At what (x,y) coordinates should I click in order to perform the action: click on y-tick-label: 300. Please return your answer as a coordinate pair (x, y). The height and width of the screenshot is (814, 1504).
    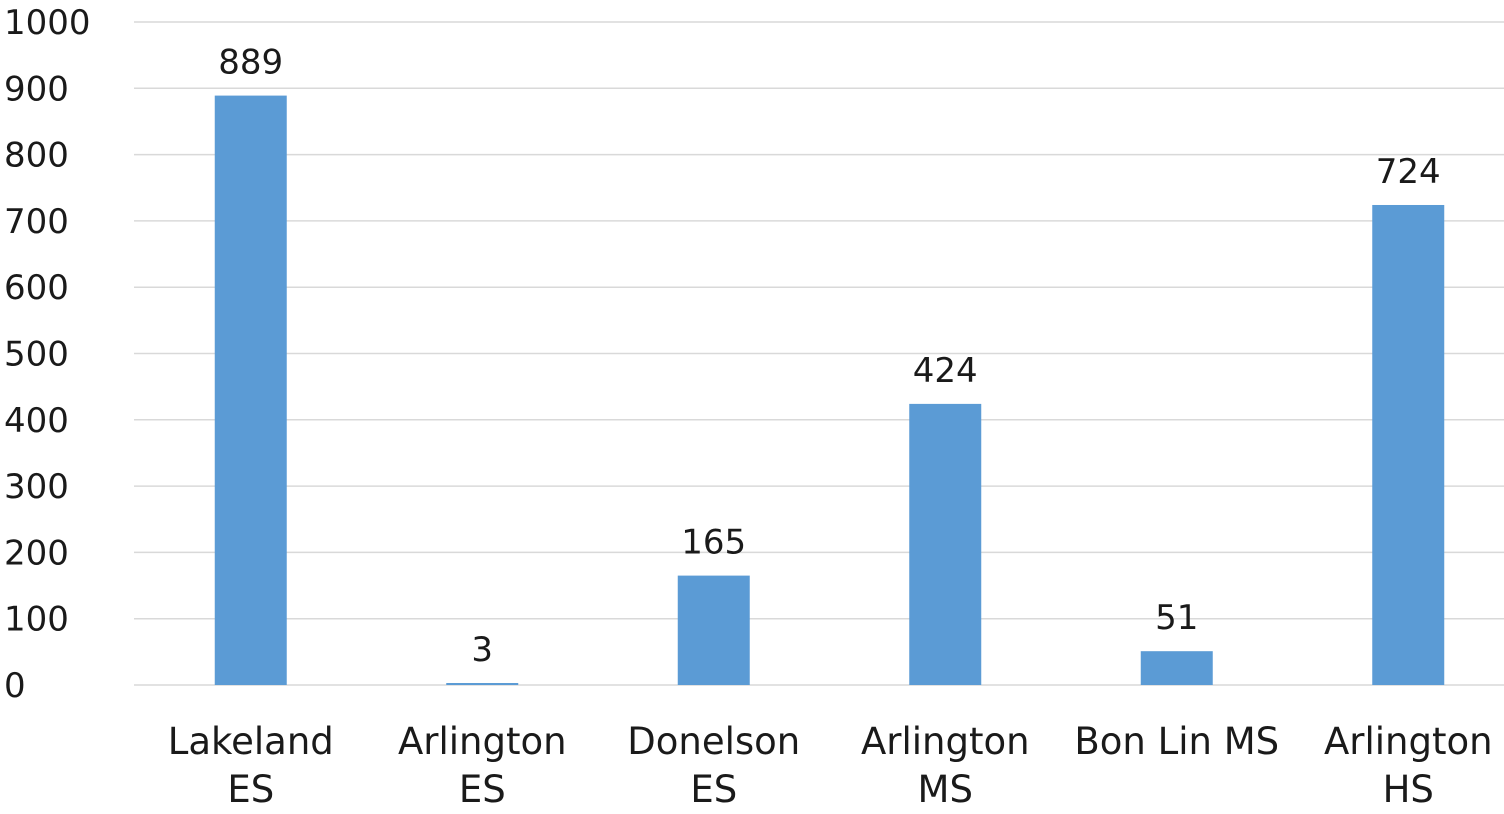
    Looking at the image, I should click on (36, 487).